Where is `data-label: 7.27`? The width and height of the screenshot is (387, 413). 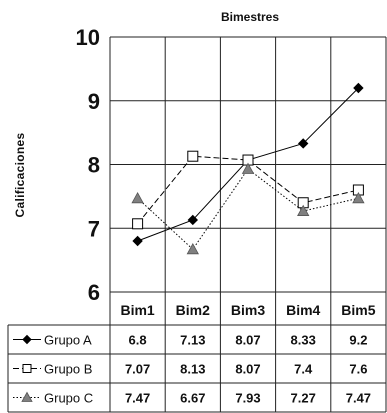 data-label: 7.27 is located at coordinates (303, 398).